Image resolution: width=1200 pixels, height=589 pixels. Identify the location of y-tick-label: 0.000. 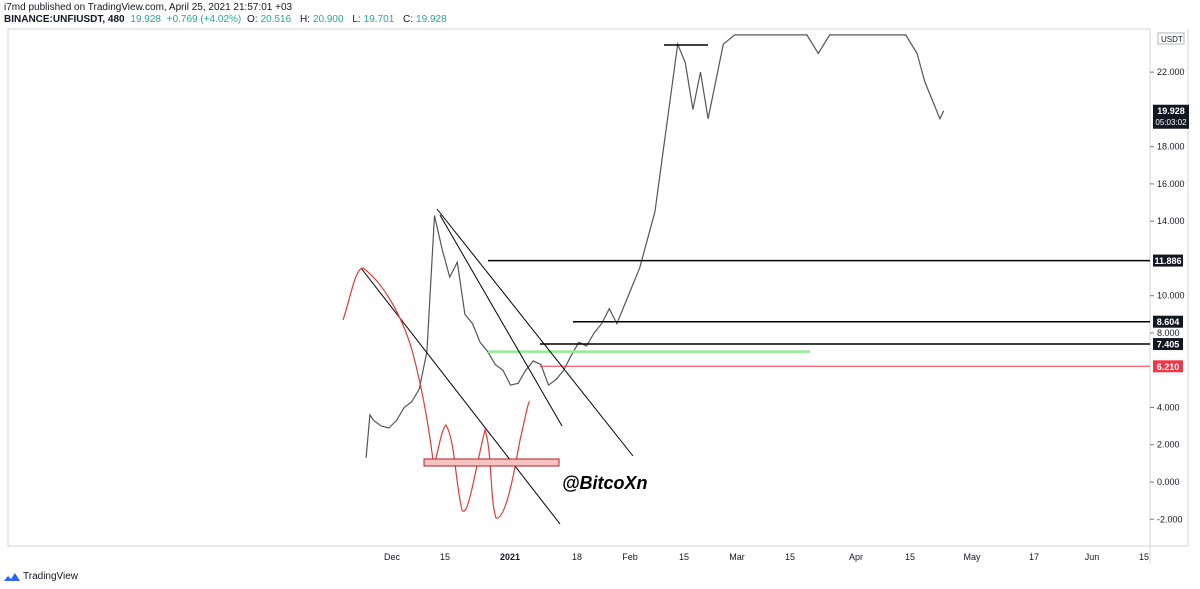
(1168, 482).